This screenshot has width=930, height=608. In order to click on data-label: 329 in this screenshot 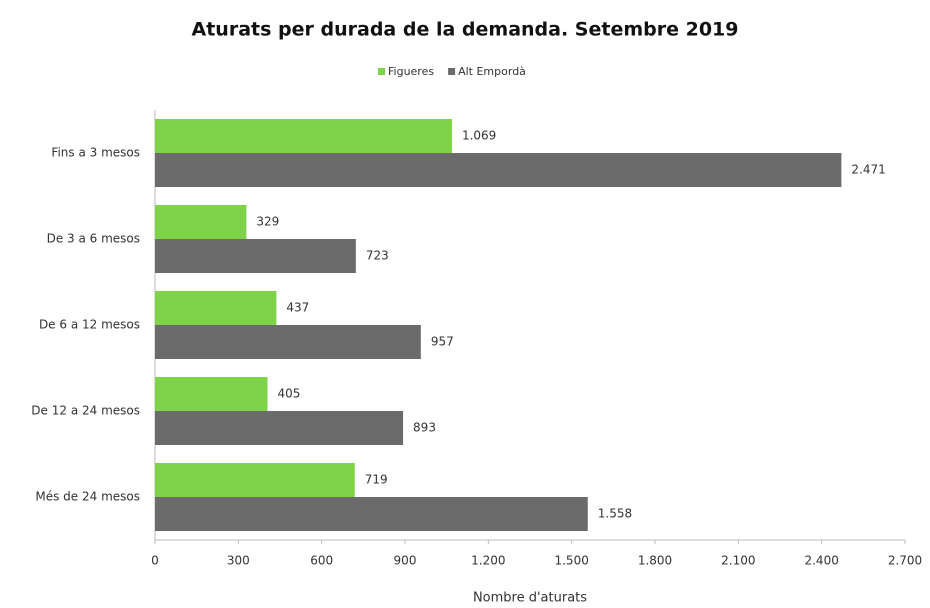, I will do `click(267, 222)`.